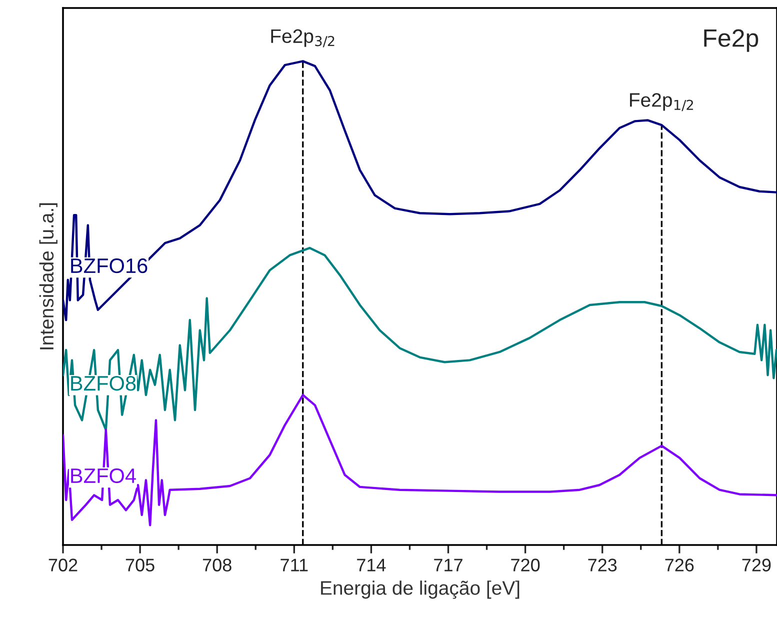 This screenshot has height=631, width=777. Describe the element at coordinates (302, 38) in the screenshot. I see `annotation: Fe2p$_{3/2}$` at that location.